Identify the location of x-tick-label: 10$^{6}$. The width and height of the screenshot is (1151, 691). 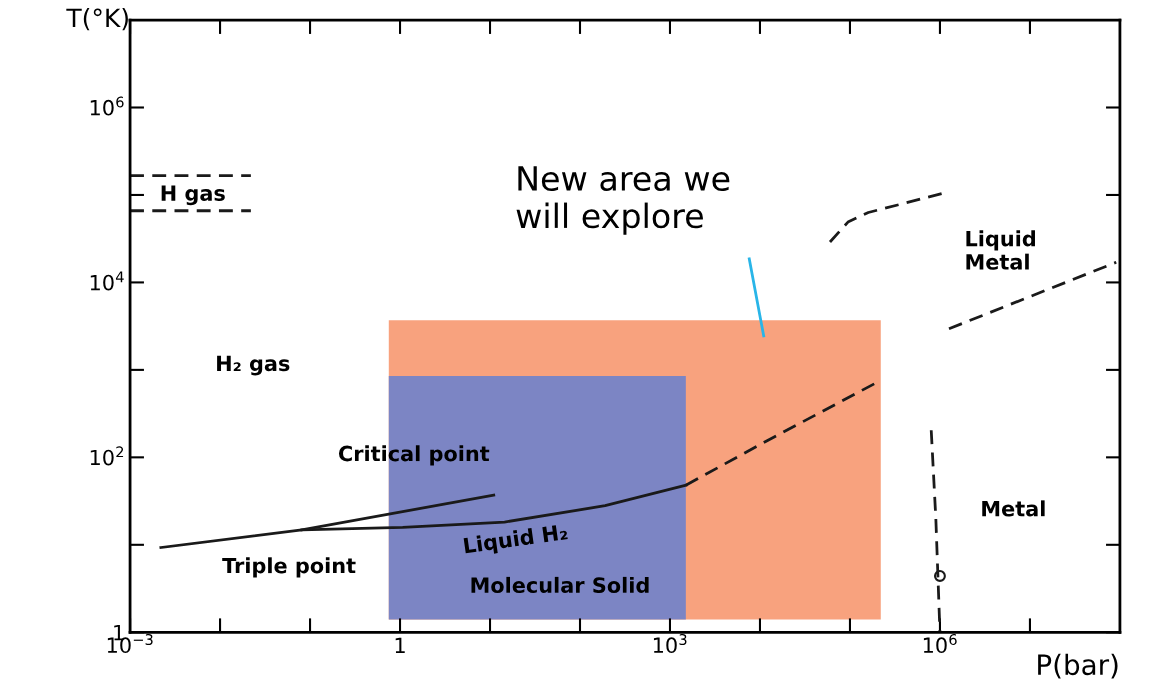
(940, 644).